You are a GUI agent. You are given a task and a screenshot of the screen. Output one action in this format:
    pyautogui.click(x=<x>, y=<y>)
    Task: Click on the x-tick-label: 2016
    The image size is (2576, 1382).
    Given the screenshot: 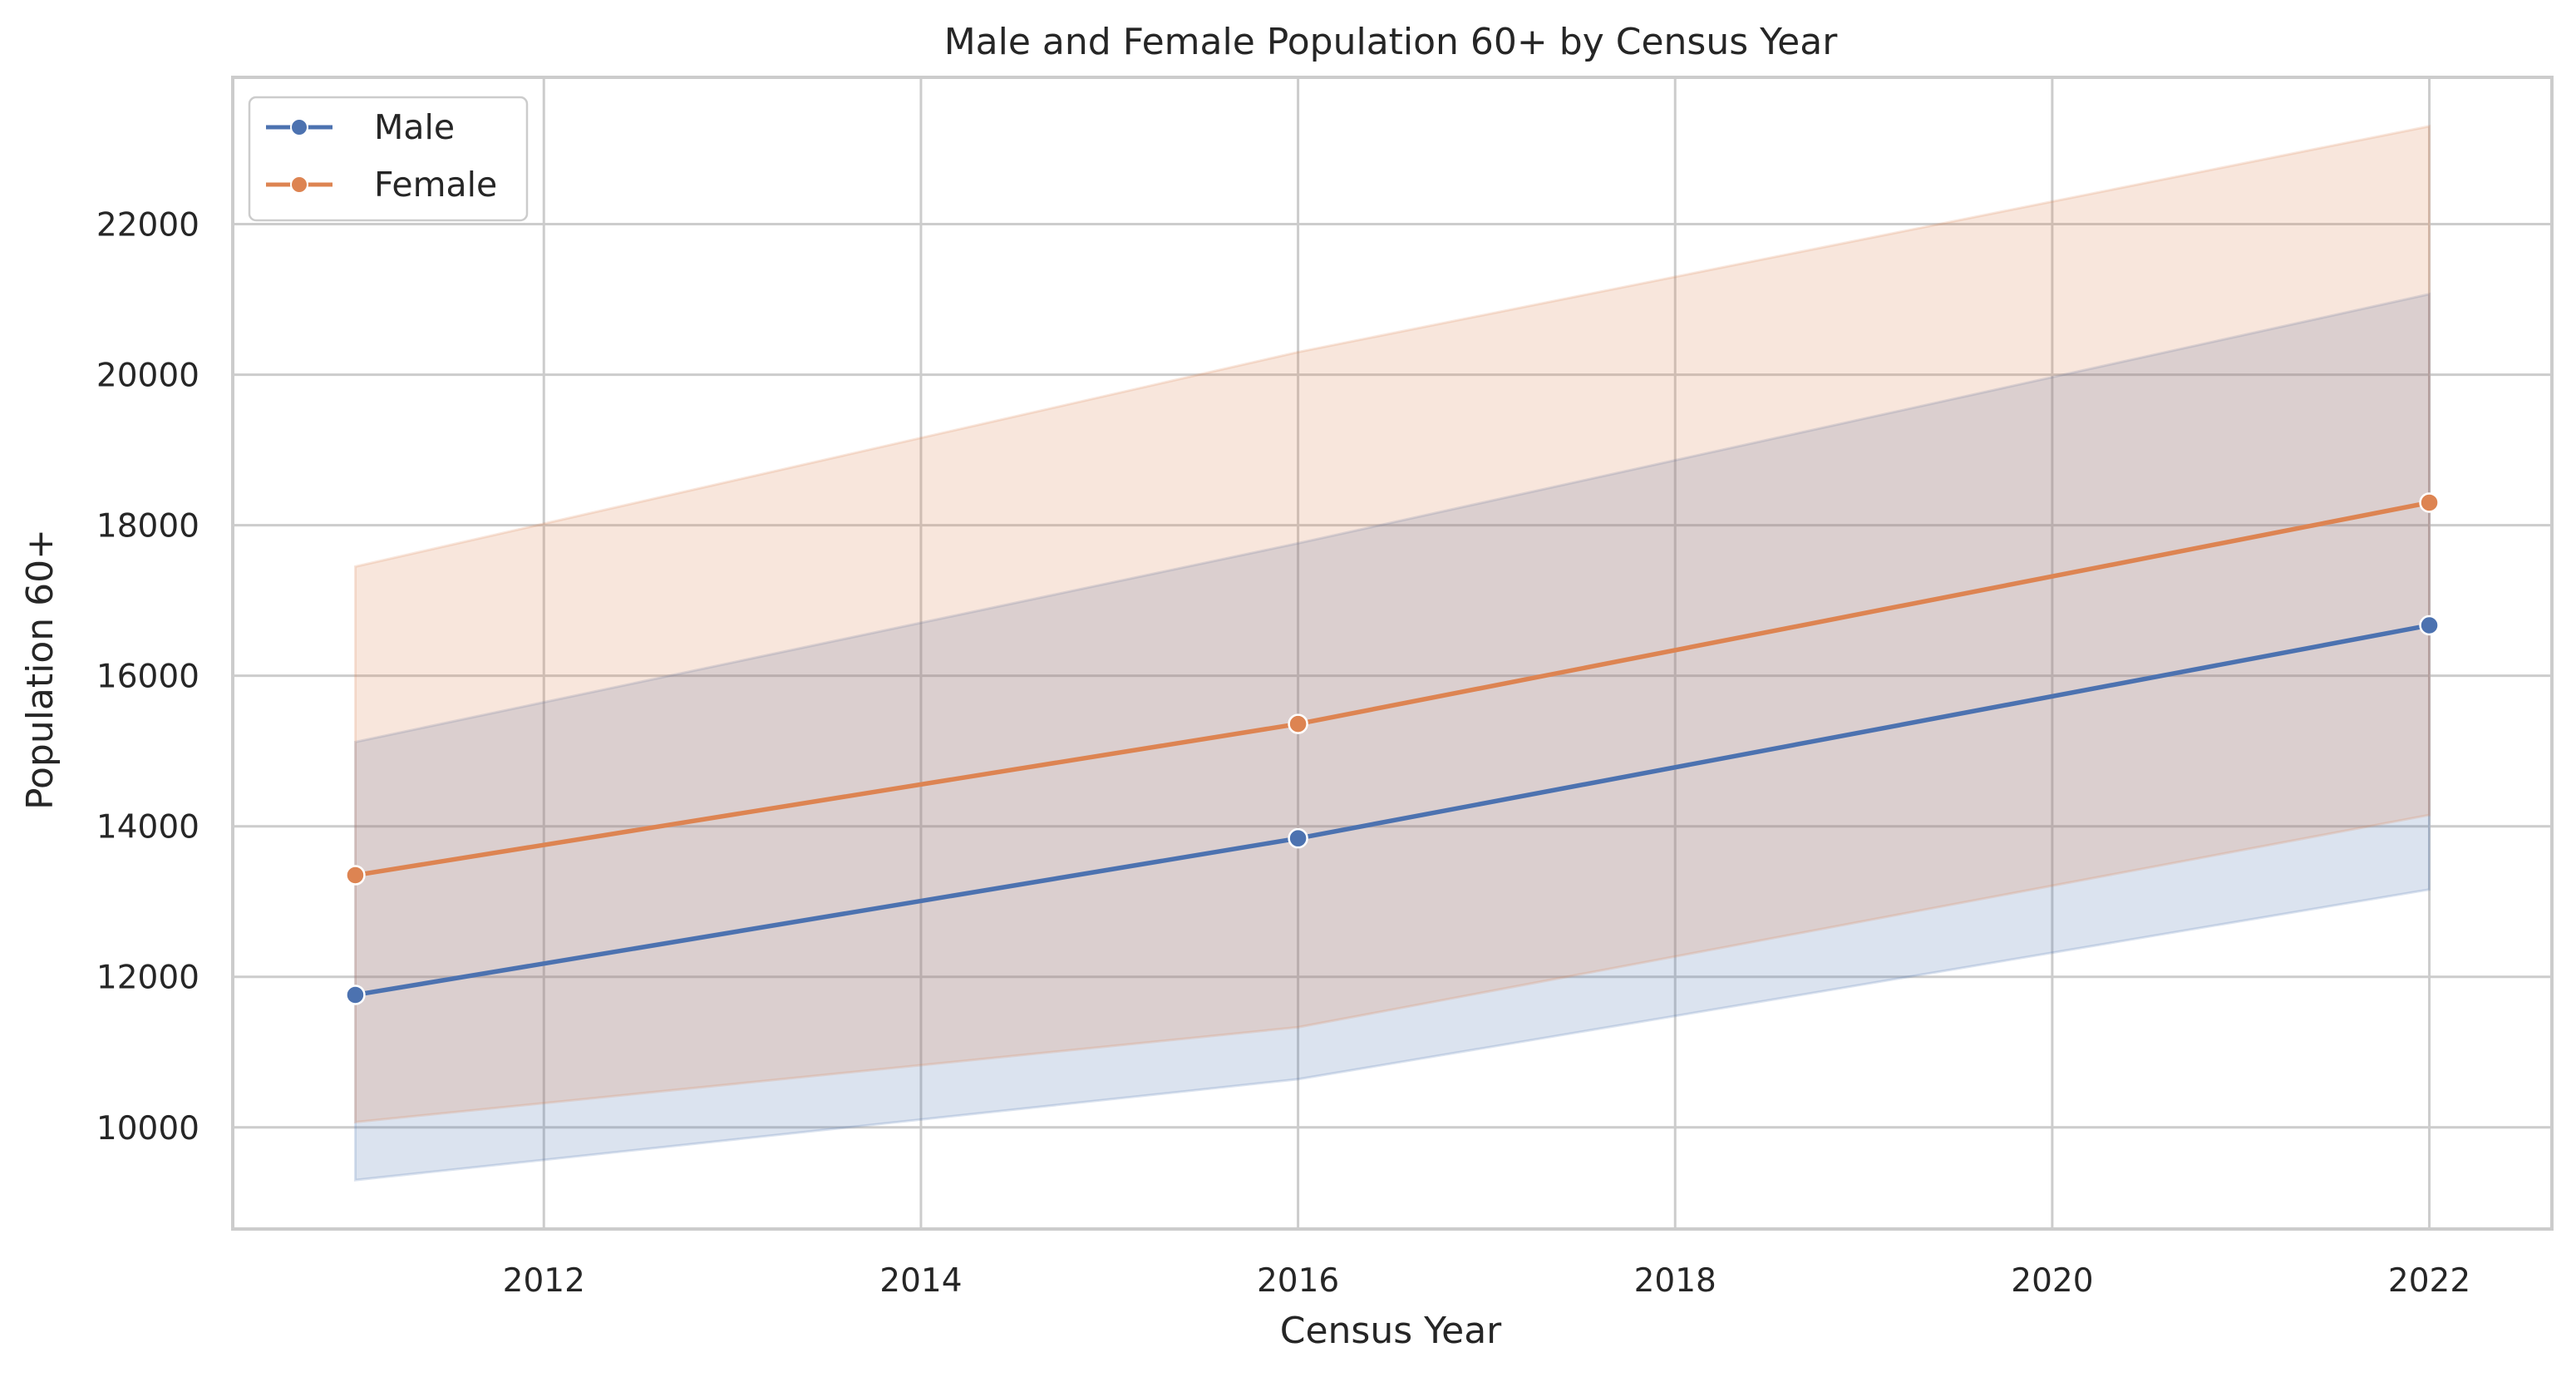 What is the action you would take?
    pyautogui.click(x=1298, y=1281)
    